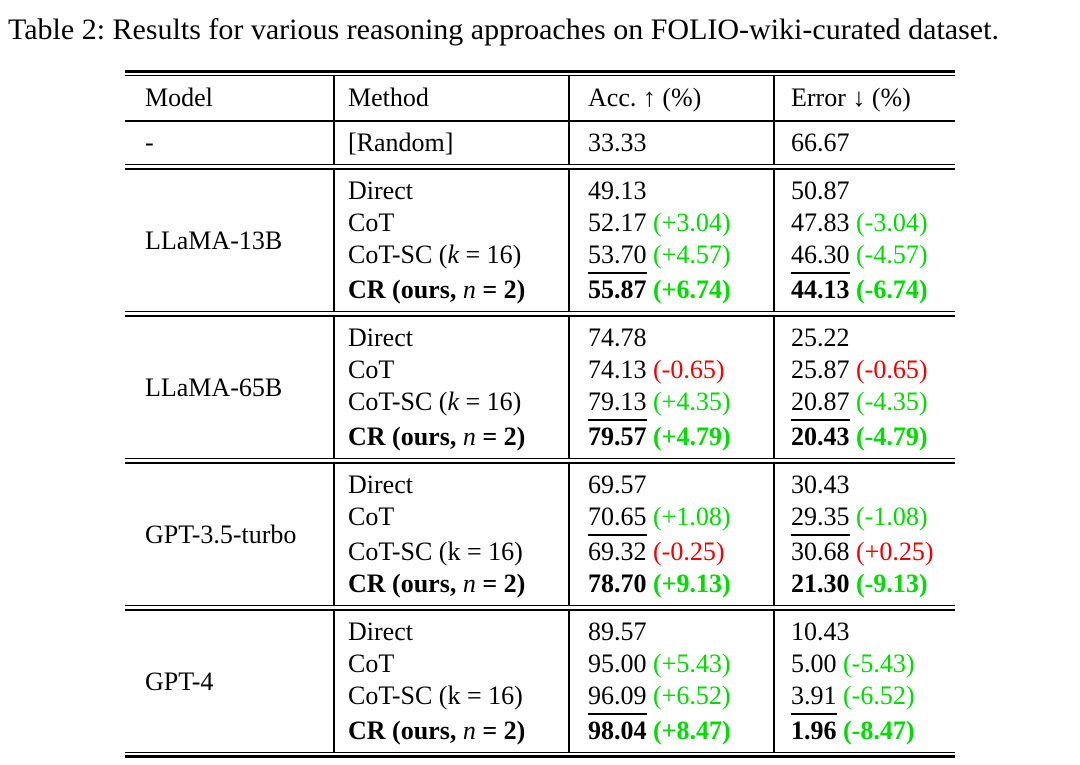 The image size is (1080, 765). What do you see at coordinates (670, 485) in the screenshot?
I see `accuracy-cell: 69.57` at bounding box center [670, 485].